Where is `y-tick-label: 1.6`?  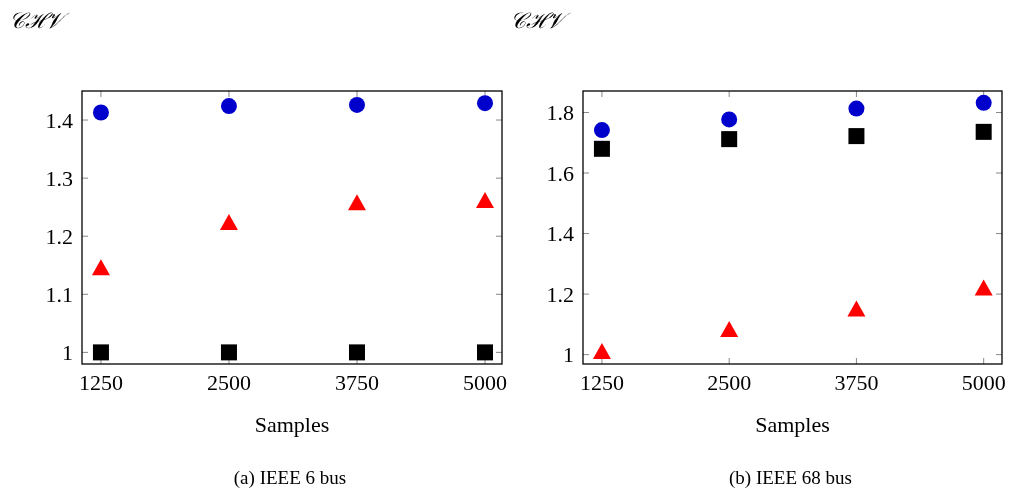 y-tick-label: 1.6 is located at coordinates (560, 173).